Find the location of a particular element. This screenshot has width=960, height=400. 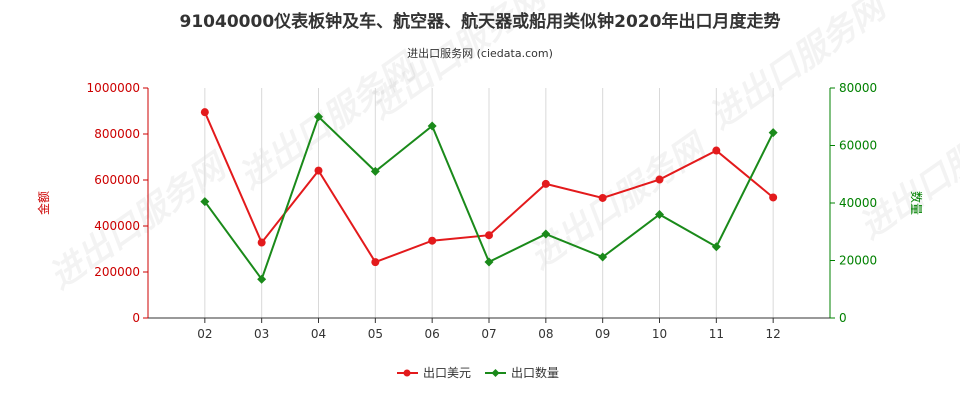

x-tick-label: 08 is located at coordinates (545, 334).